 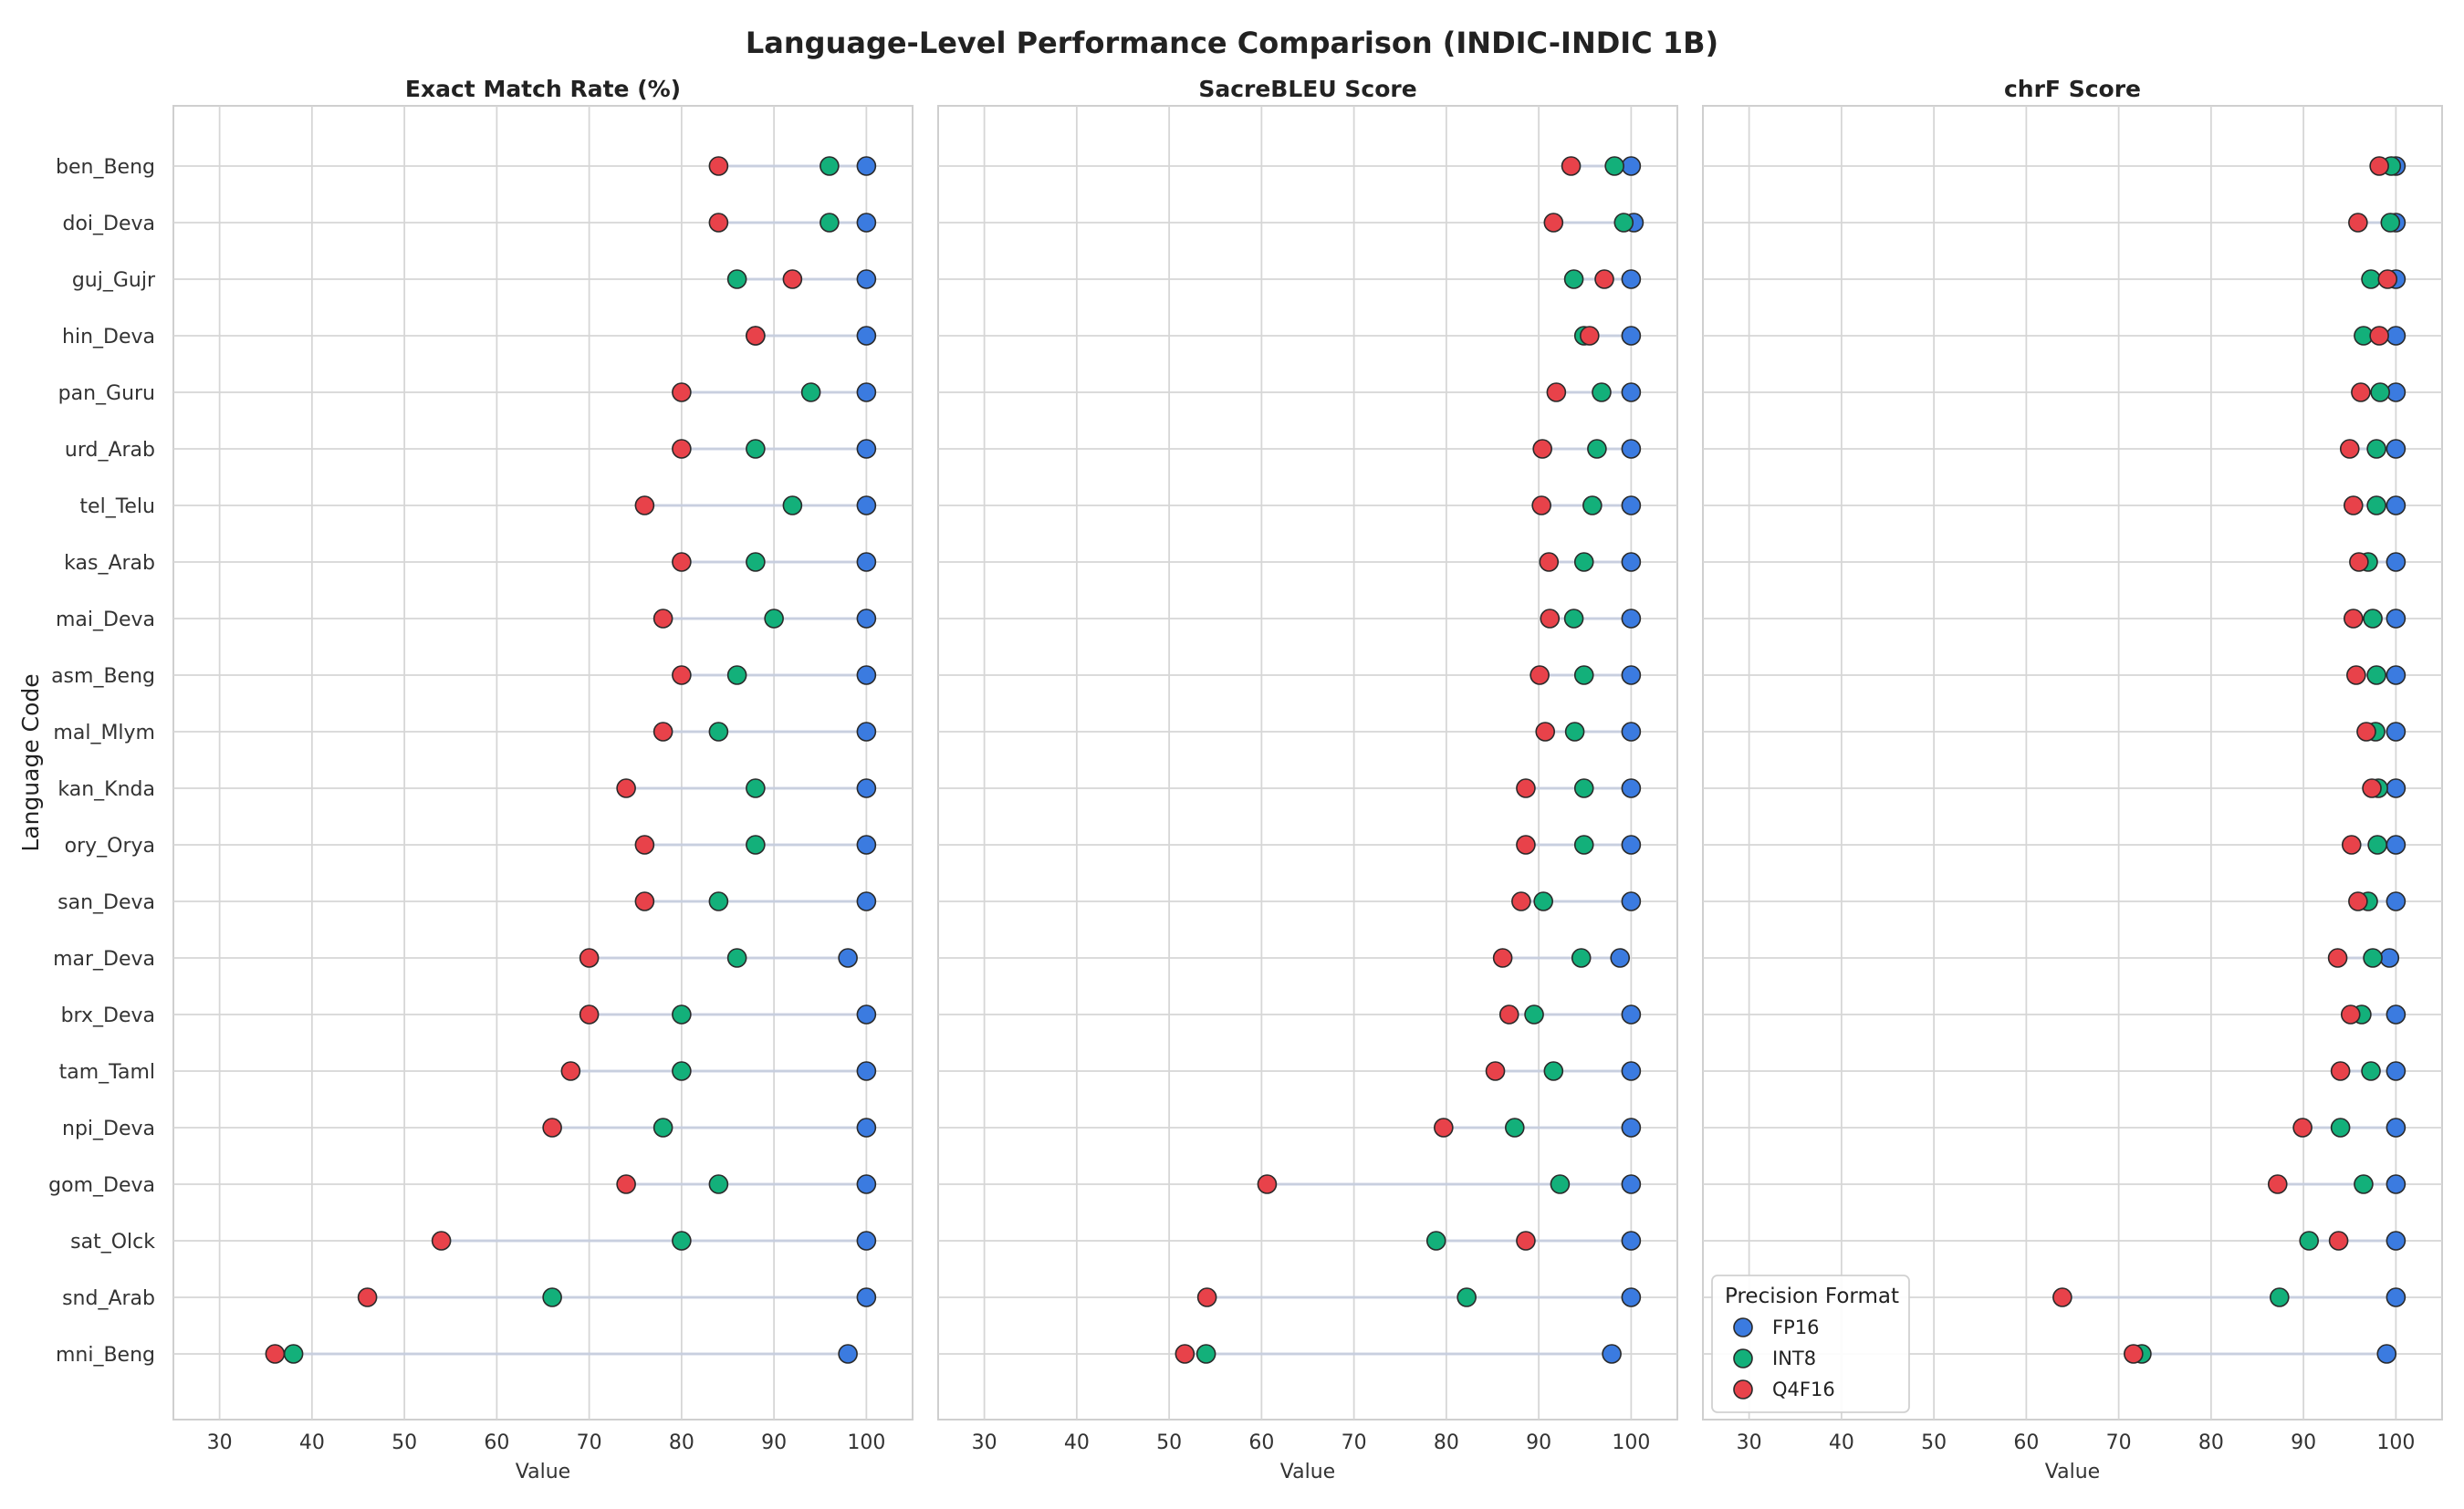 I want to click on legend-box, so click(x=1810, y=1344).